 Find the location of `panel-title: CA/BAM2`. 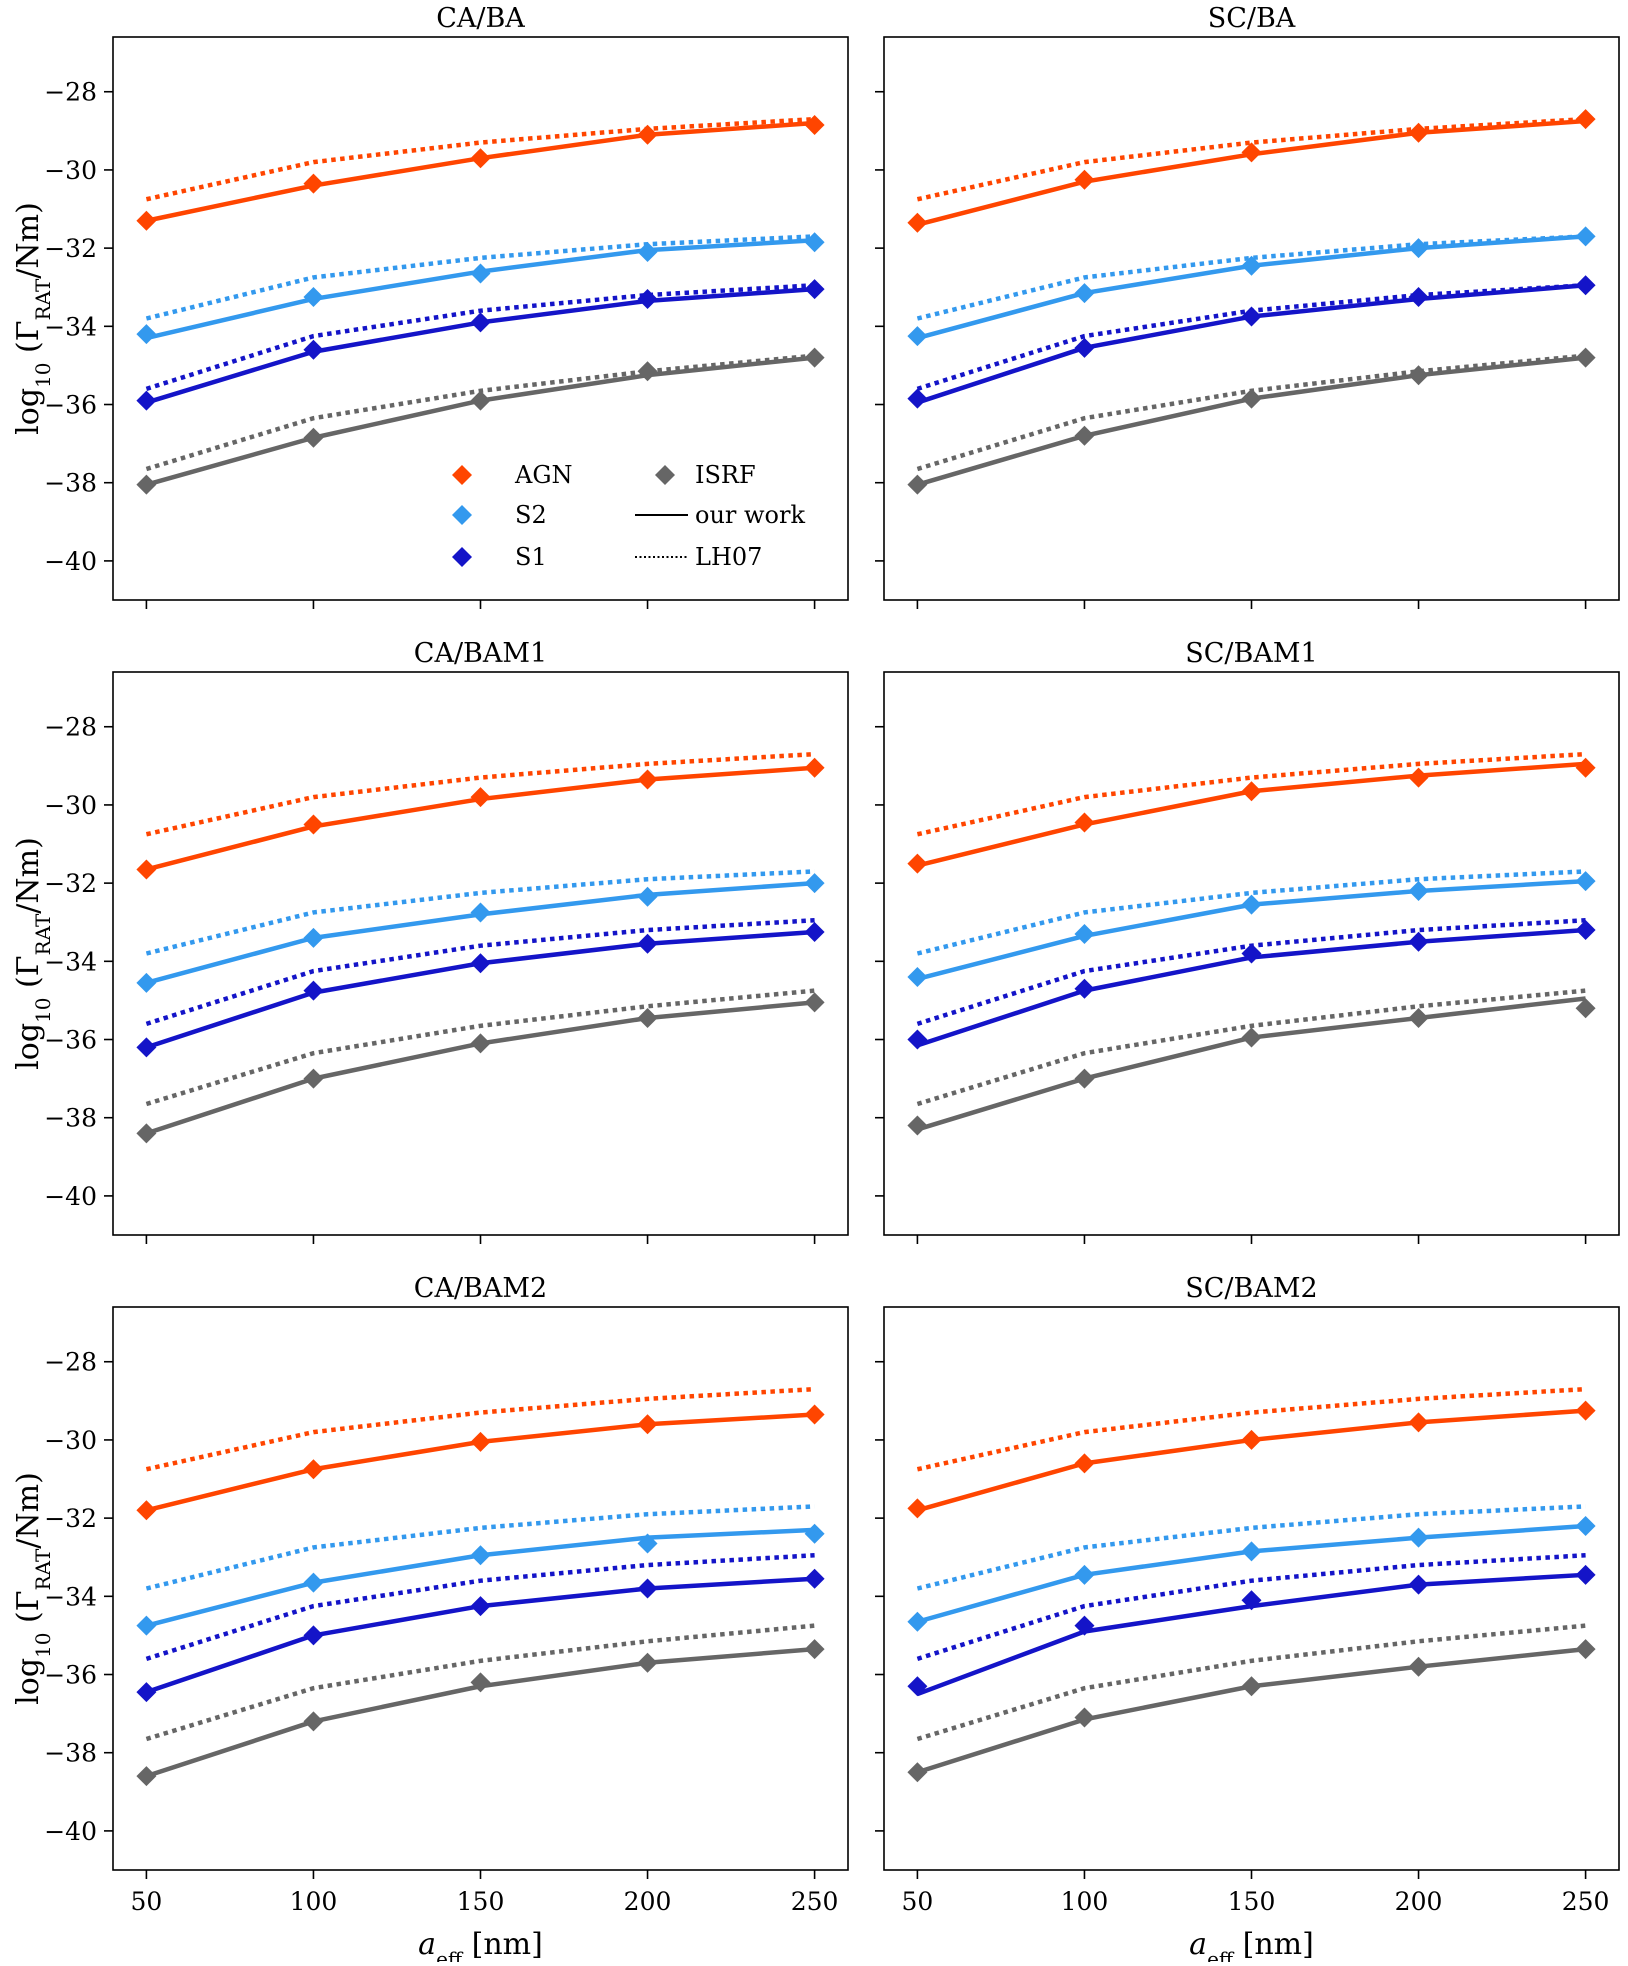

panel-title: CA/BAM2 is located at coordinates (480, 1288).